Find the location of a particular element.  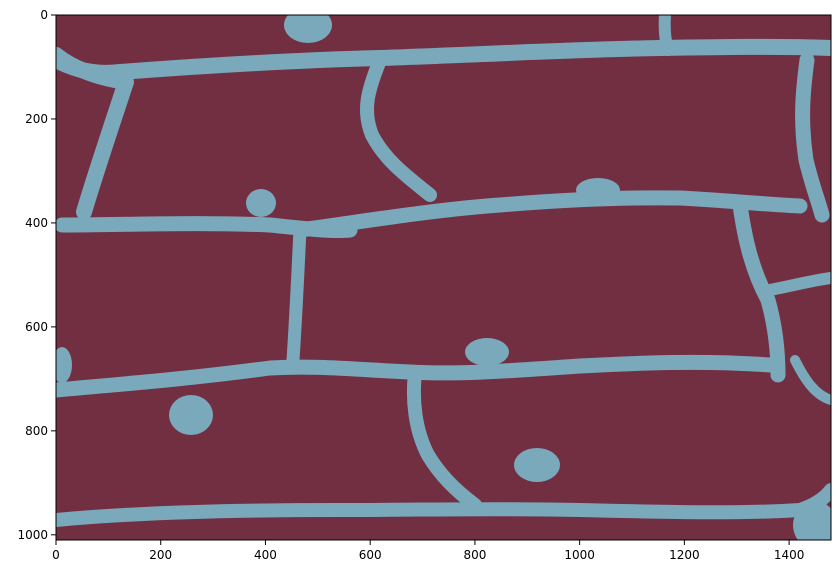

y-tick-label: 600 is located at coordinates (36, 327).